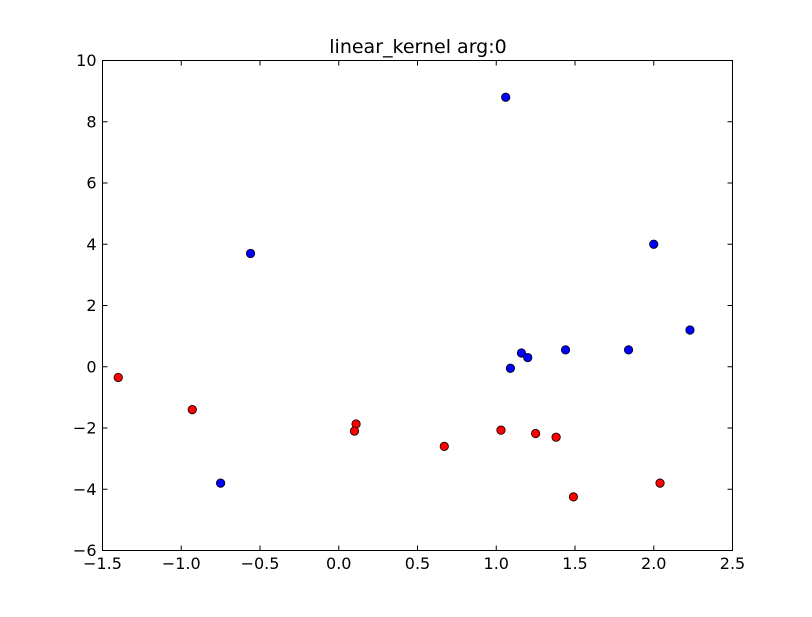 This screenshot has width=812, height=617. I want to click on y-tick-label: 2, so click(91, 305).